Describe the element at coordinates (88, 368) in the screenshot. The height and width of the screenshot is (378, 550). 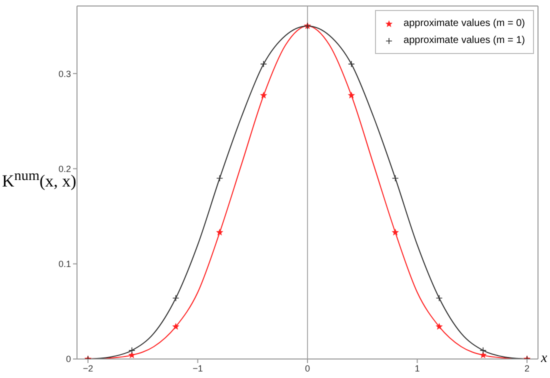
I see `x-tick-label: −2` at that location.